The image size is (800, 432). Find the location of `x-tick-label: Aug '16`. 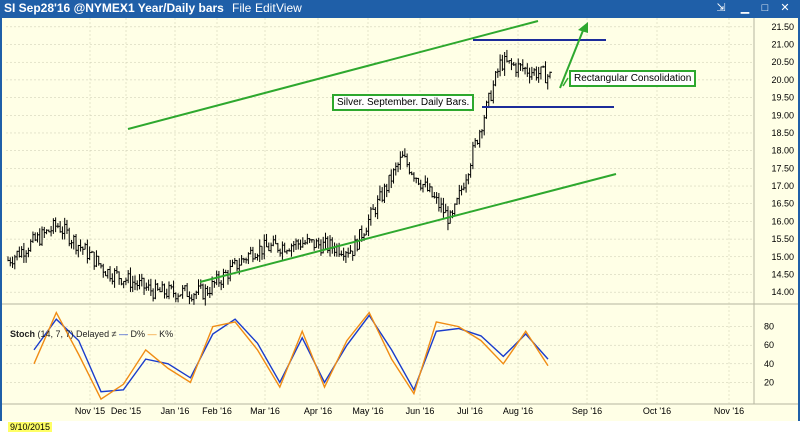

x-tick-label: Aug '16 is located at coordinates (518, 411).